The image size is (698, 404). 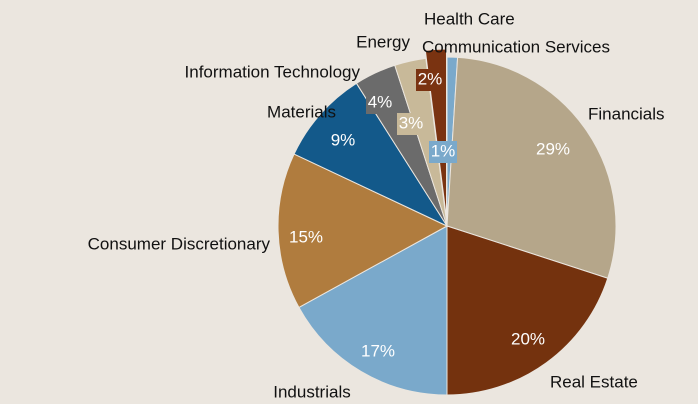 I want to click on value-label: 2%, so click(x=430, y=78).